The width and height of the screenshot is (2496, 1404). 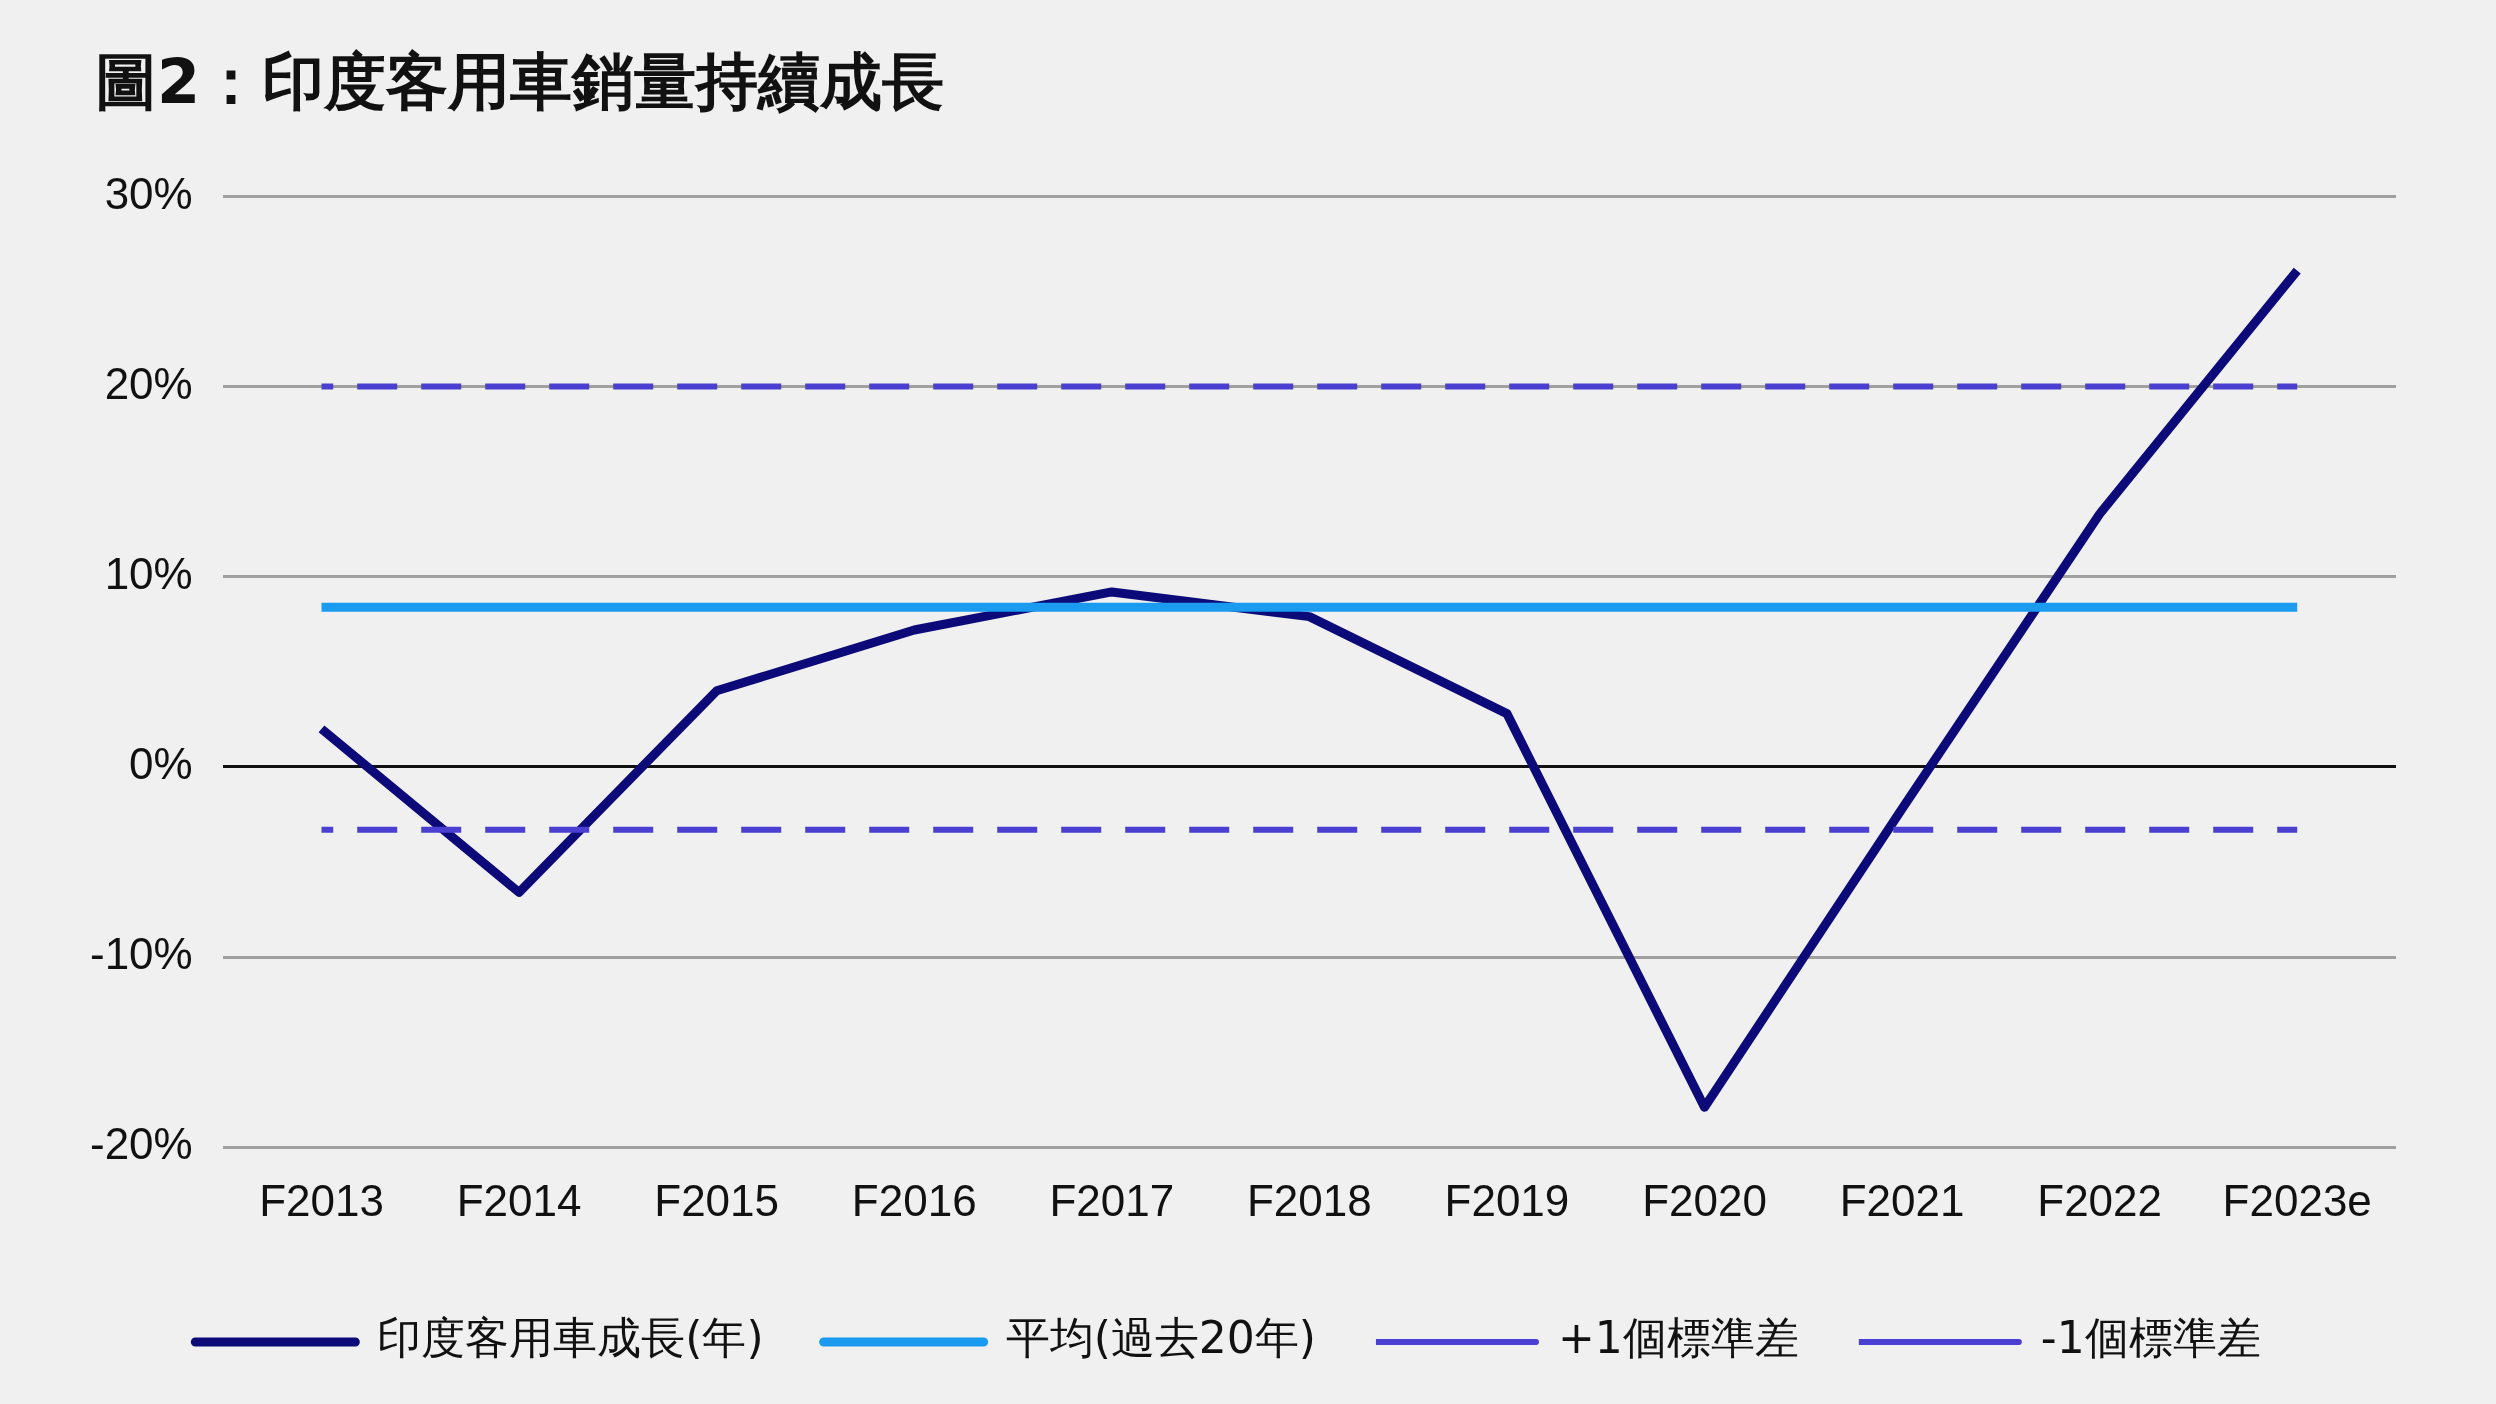 What do you see at coordinates (148, 383) in the screenshot?
I see `y-tick-label: 20%` at bounding box center [148, 383].